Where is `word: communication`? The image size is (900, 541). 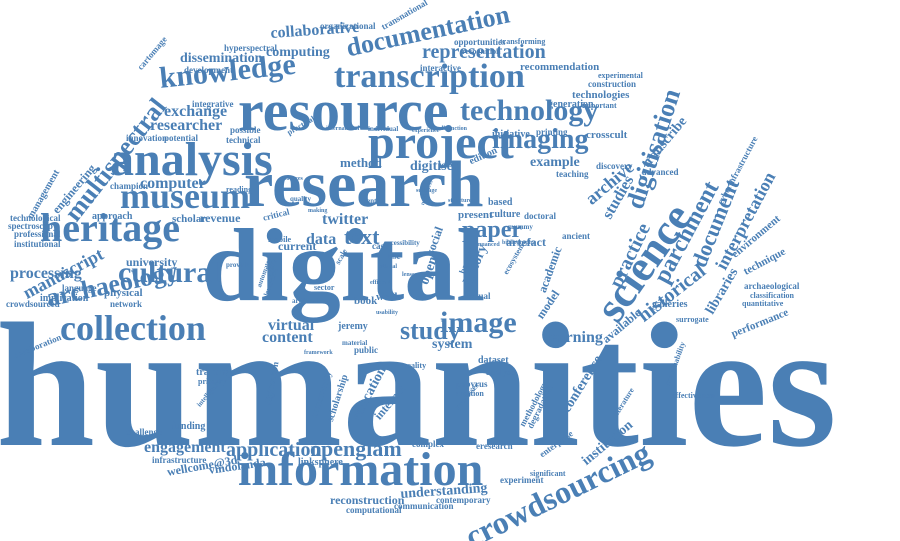 word: communication is located at coordinates (424, 506).